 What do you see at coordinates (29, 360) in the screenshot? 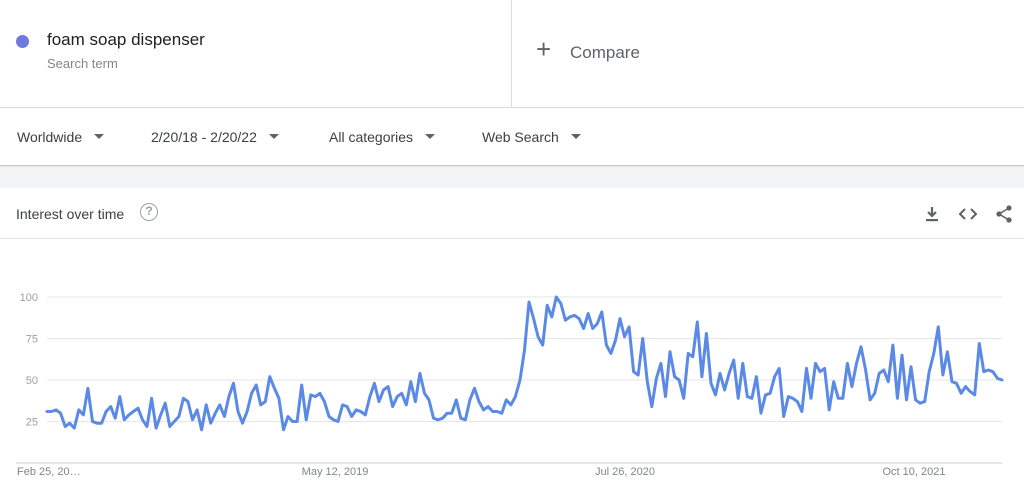
I see `y-axis-labels: 100 75 50 25` at bounding box center [29, 360].